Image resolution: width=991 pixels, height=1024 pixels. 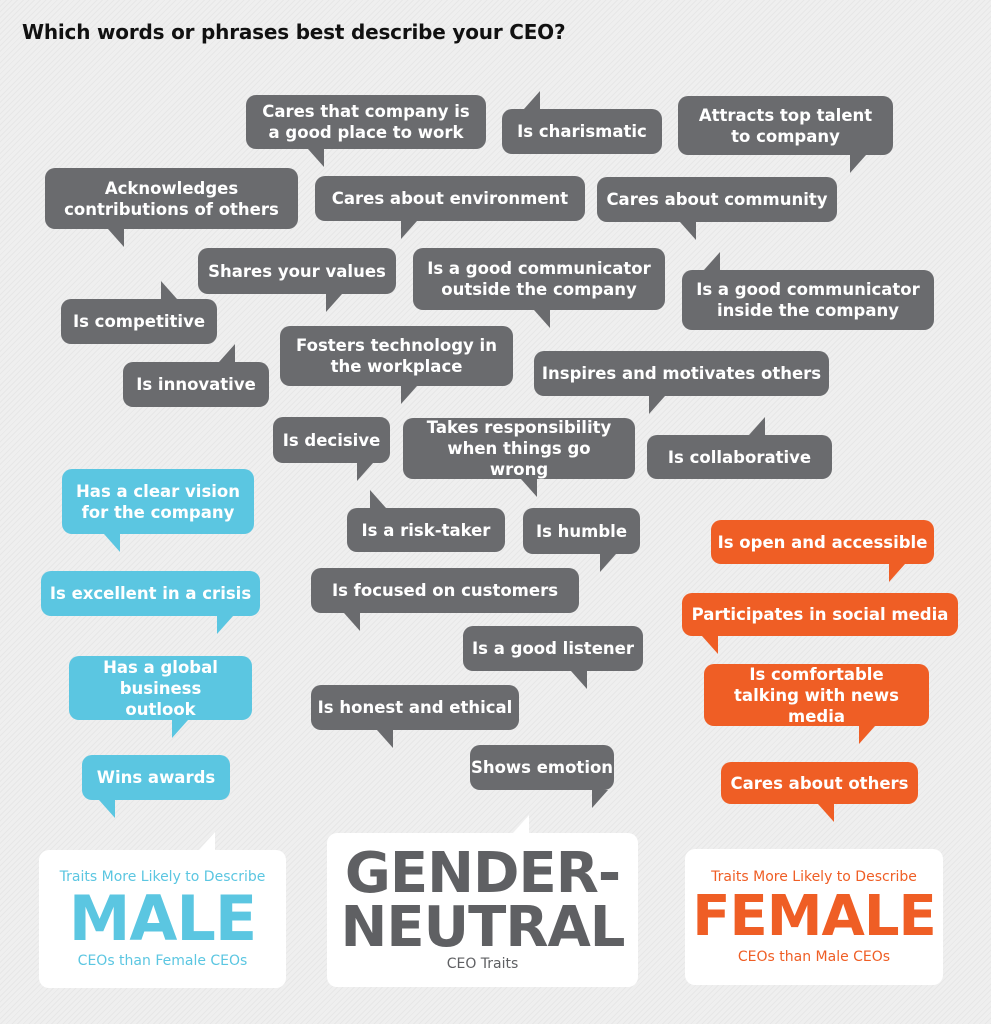 I want to click on trait-bubble-is-humble: Is humble, so click(x=581, y=540).